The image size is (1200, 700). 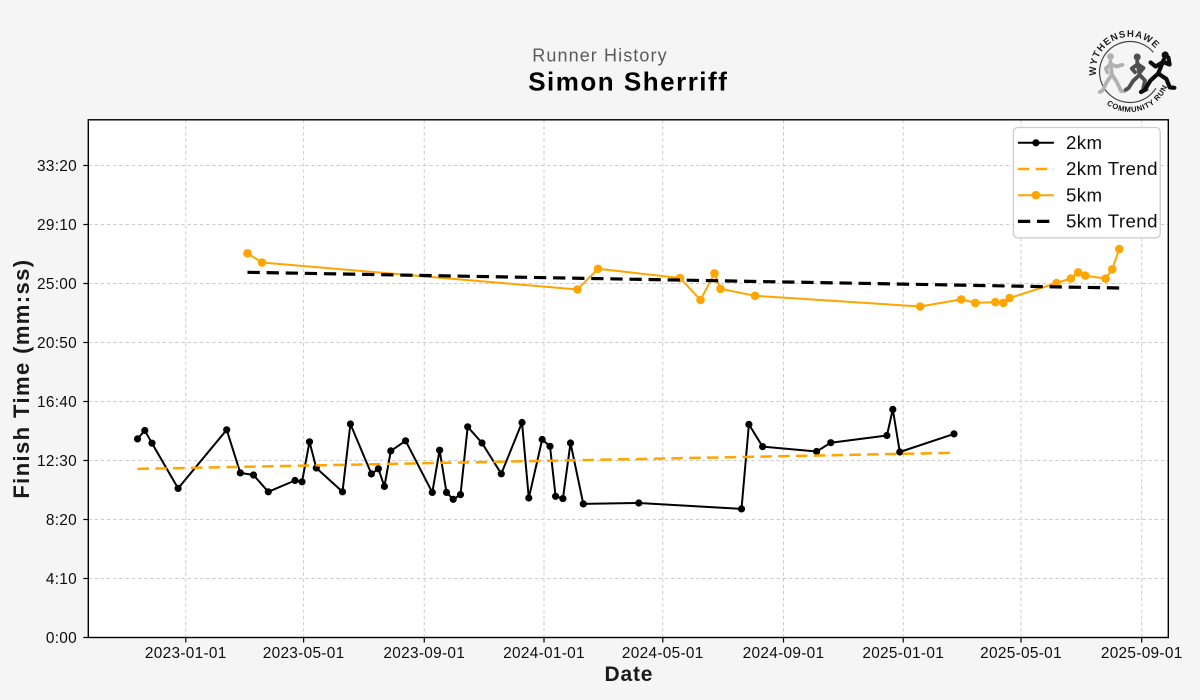 I want to click on svg-text: 2025-09-01, so click(x=1142, y=653).